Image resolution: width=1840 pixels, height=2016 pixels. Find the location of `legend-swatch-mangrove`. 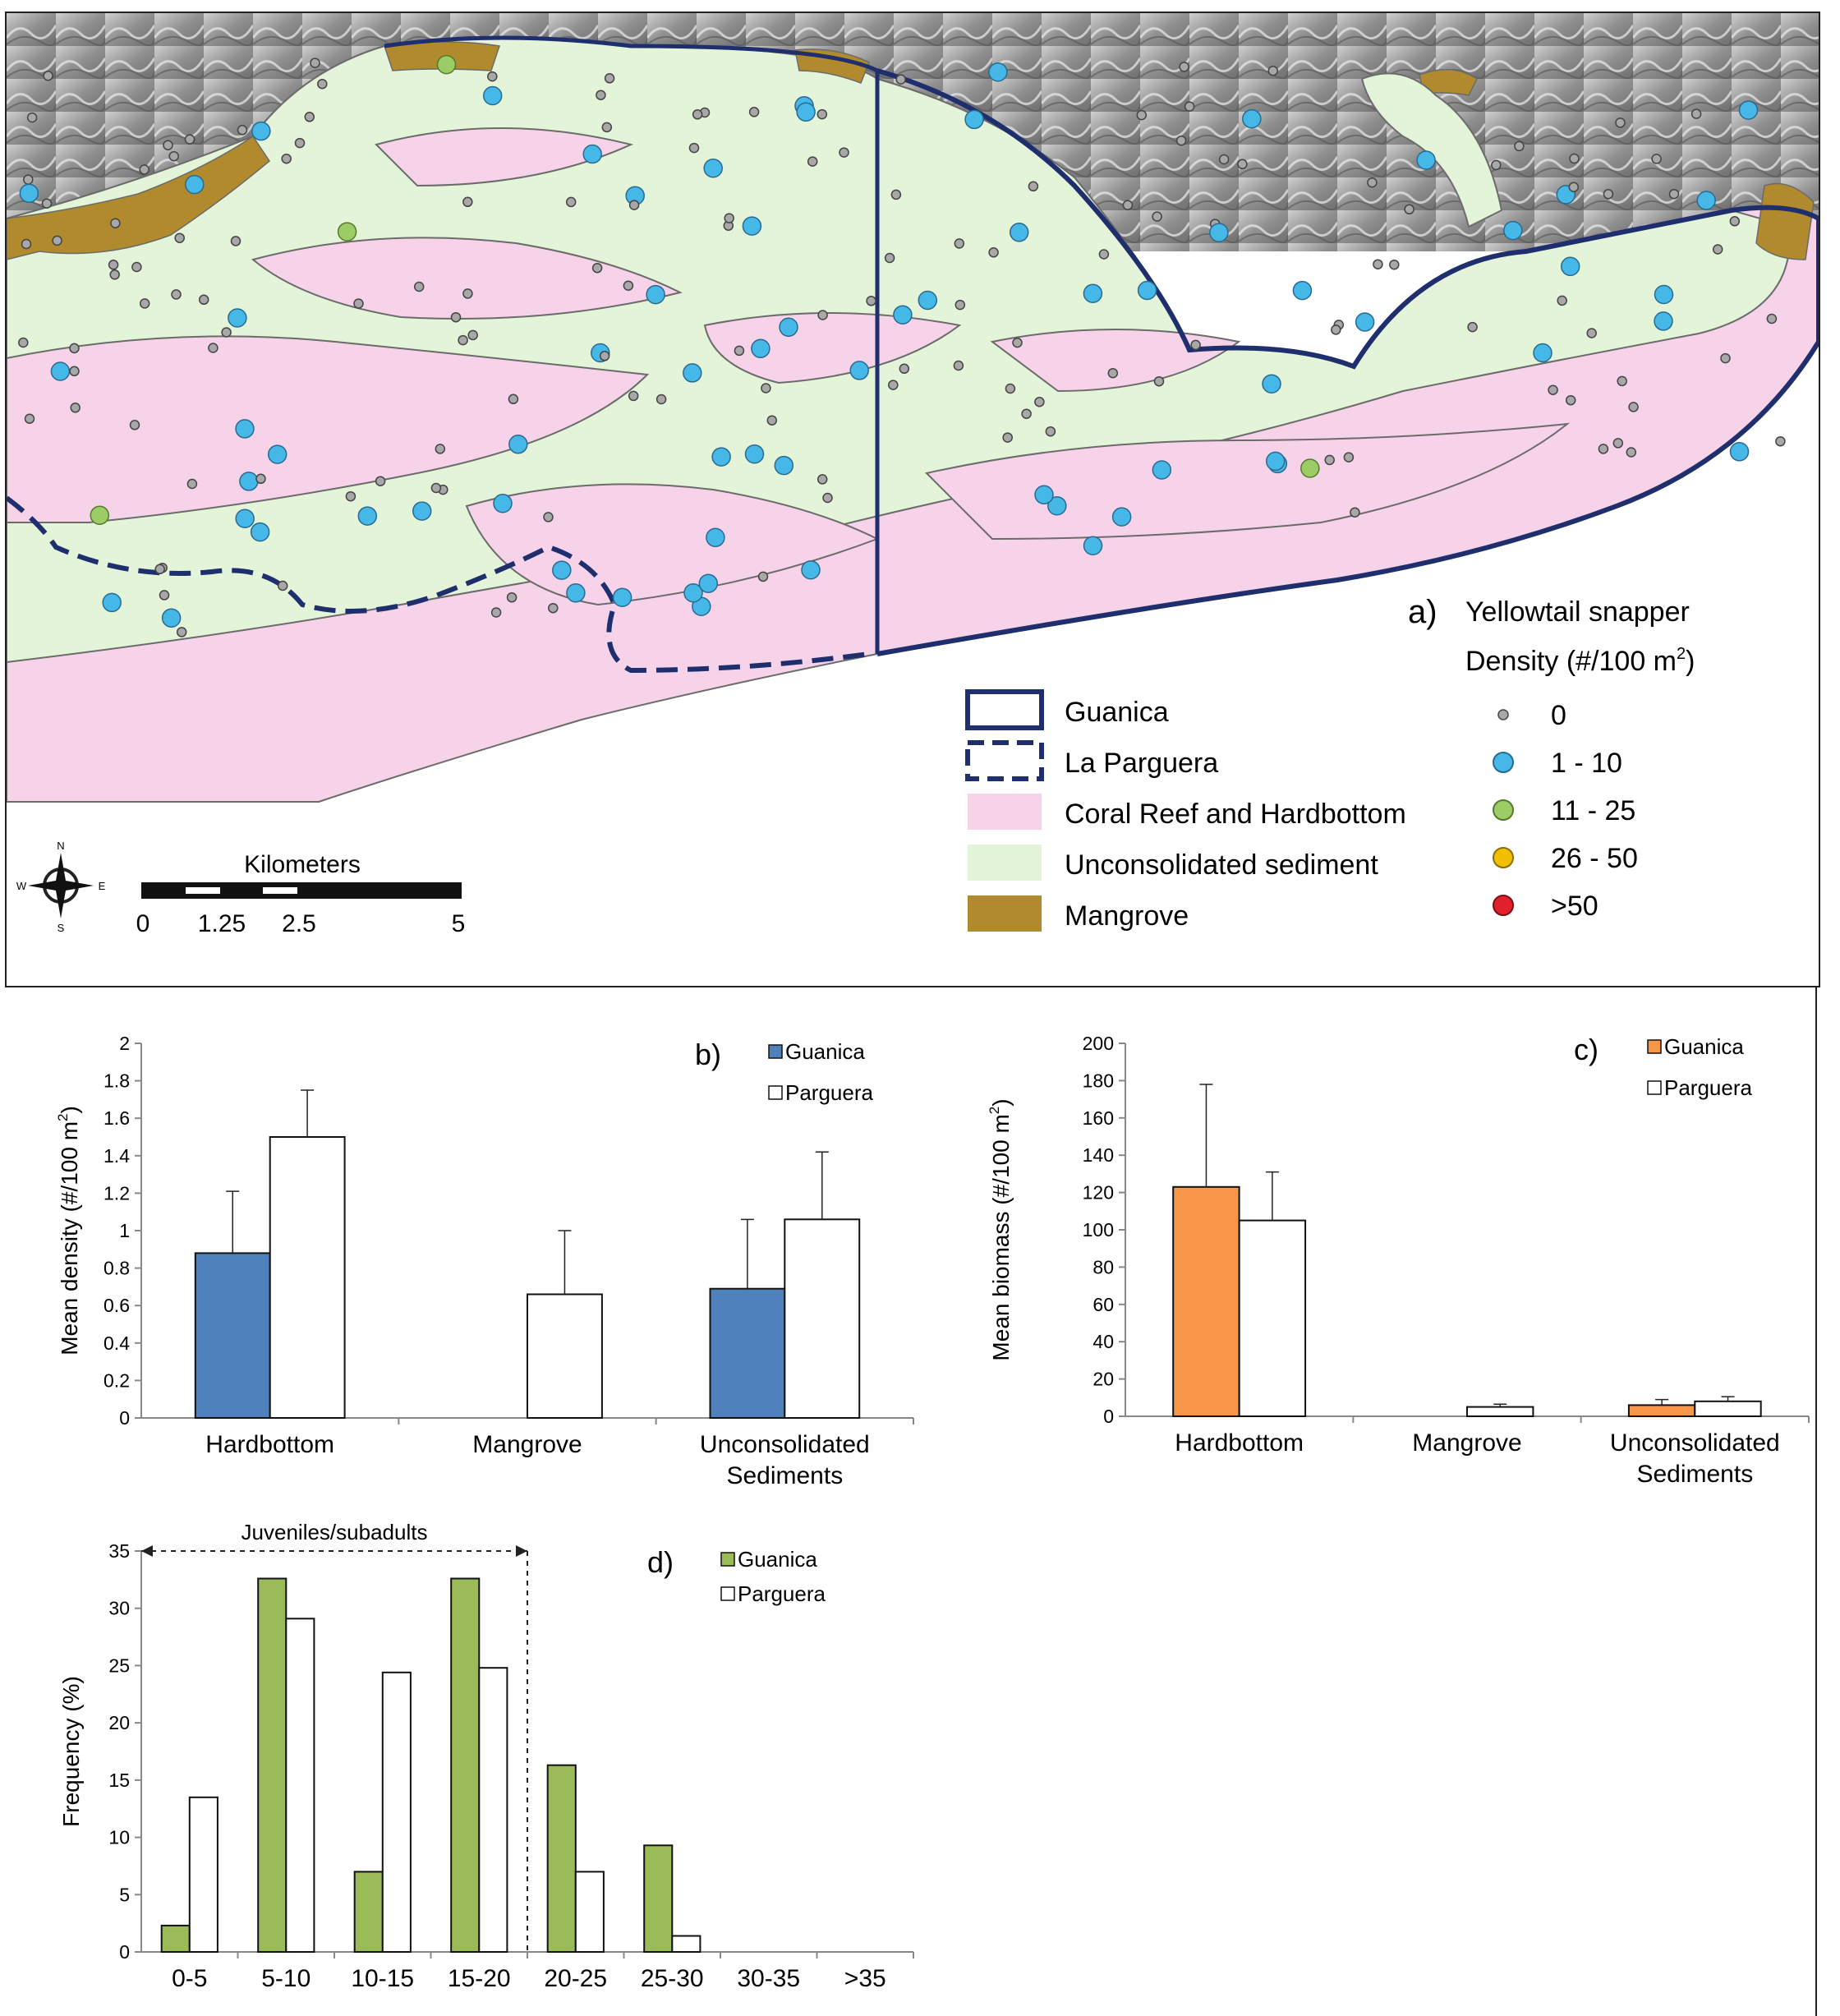

legend-swatch-mangrove is located at coordinates (1005, 913).